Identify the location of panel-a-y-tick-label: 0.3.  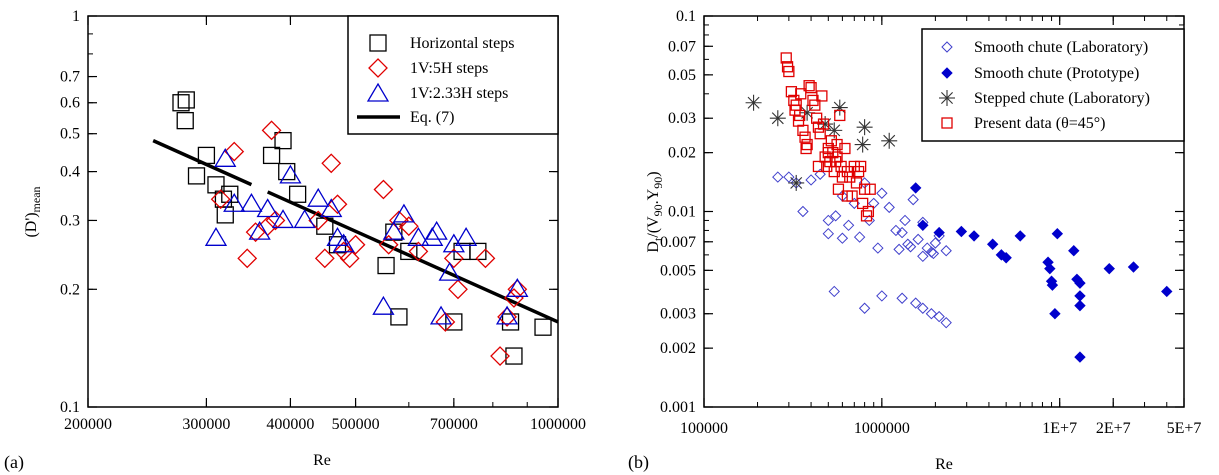
(70, 220).